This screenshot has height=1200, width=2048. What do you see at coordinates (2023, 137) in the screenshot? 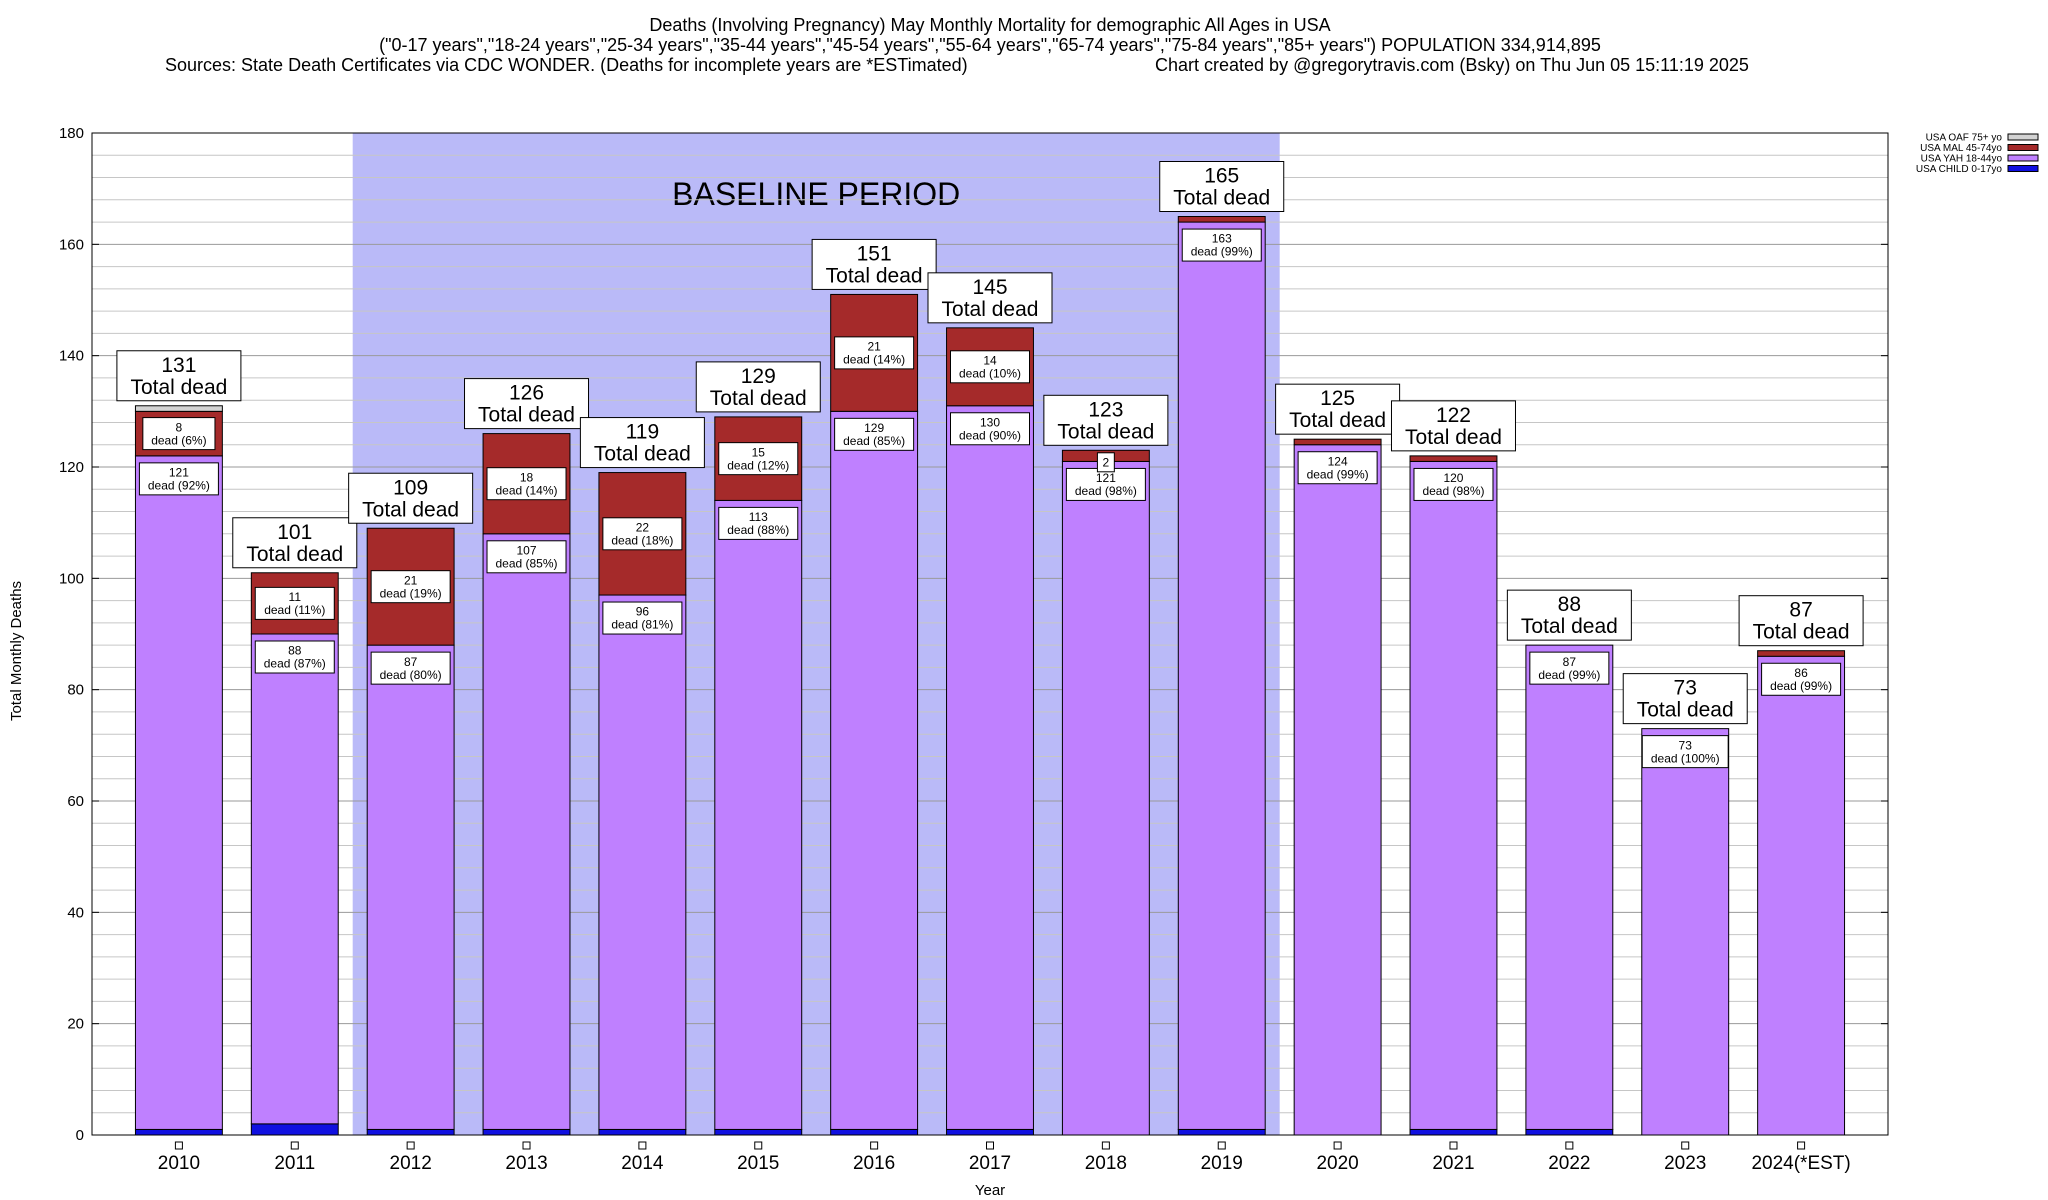
I see `legend-swatch` at bounding box center [2023, 137].